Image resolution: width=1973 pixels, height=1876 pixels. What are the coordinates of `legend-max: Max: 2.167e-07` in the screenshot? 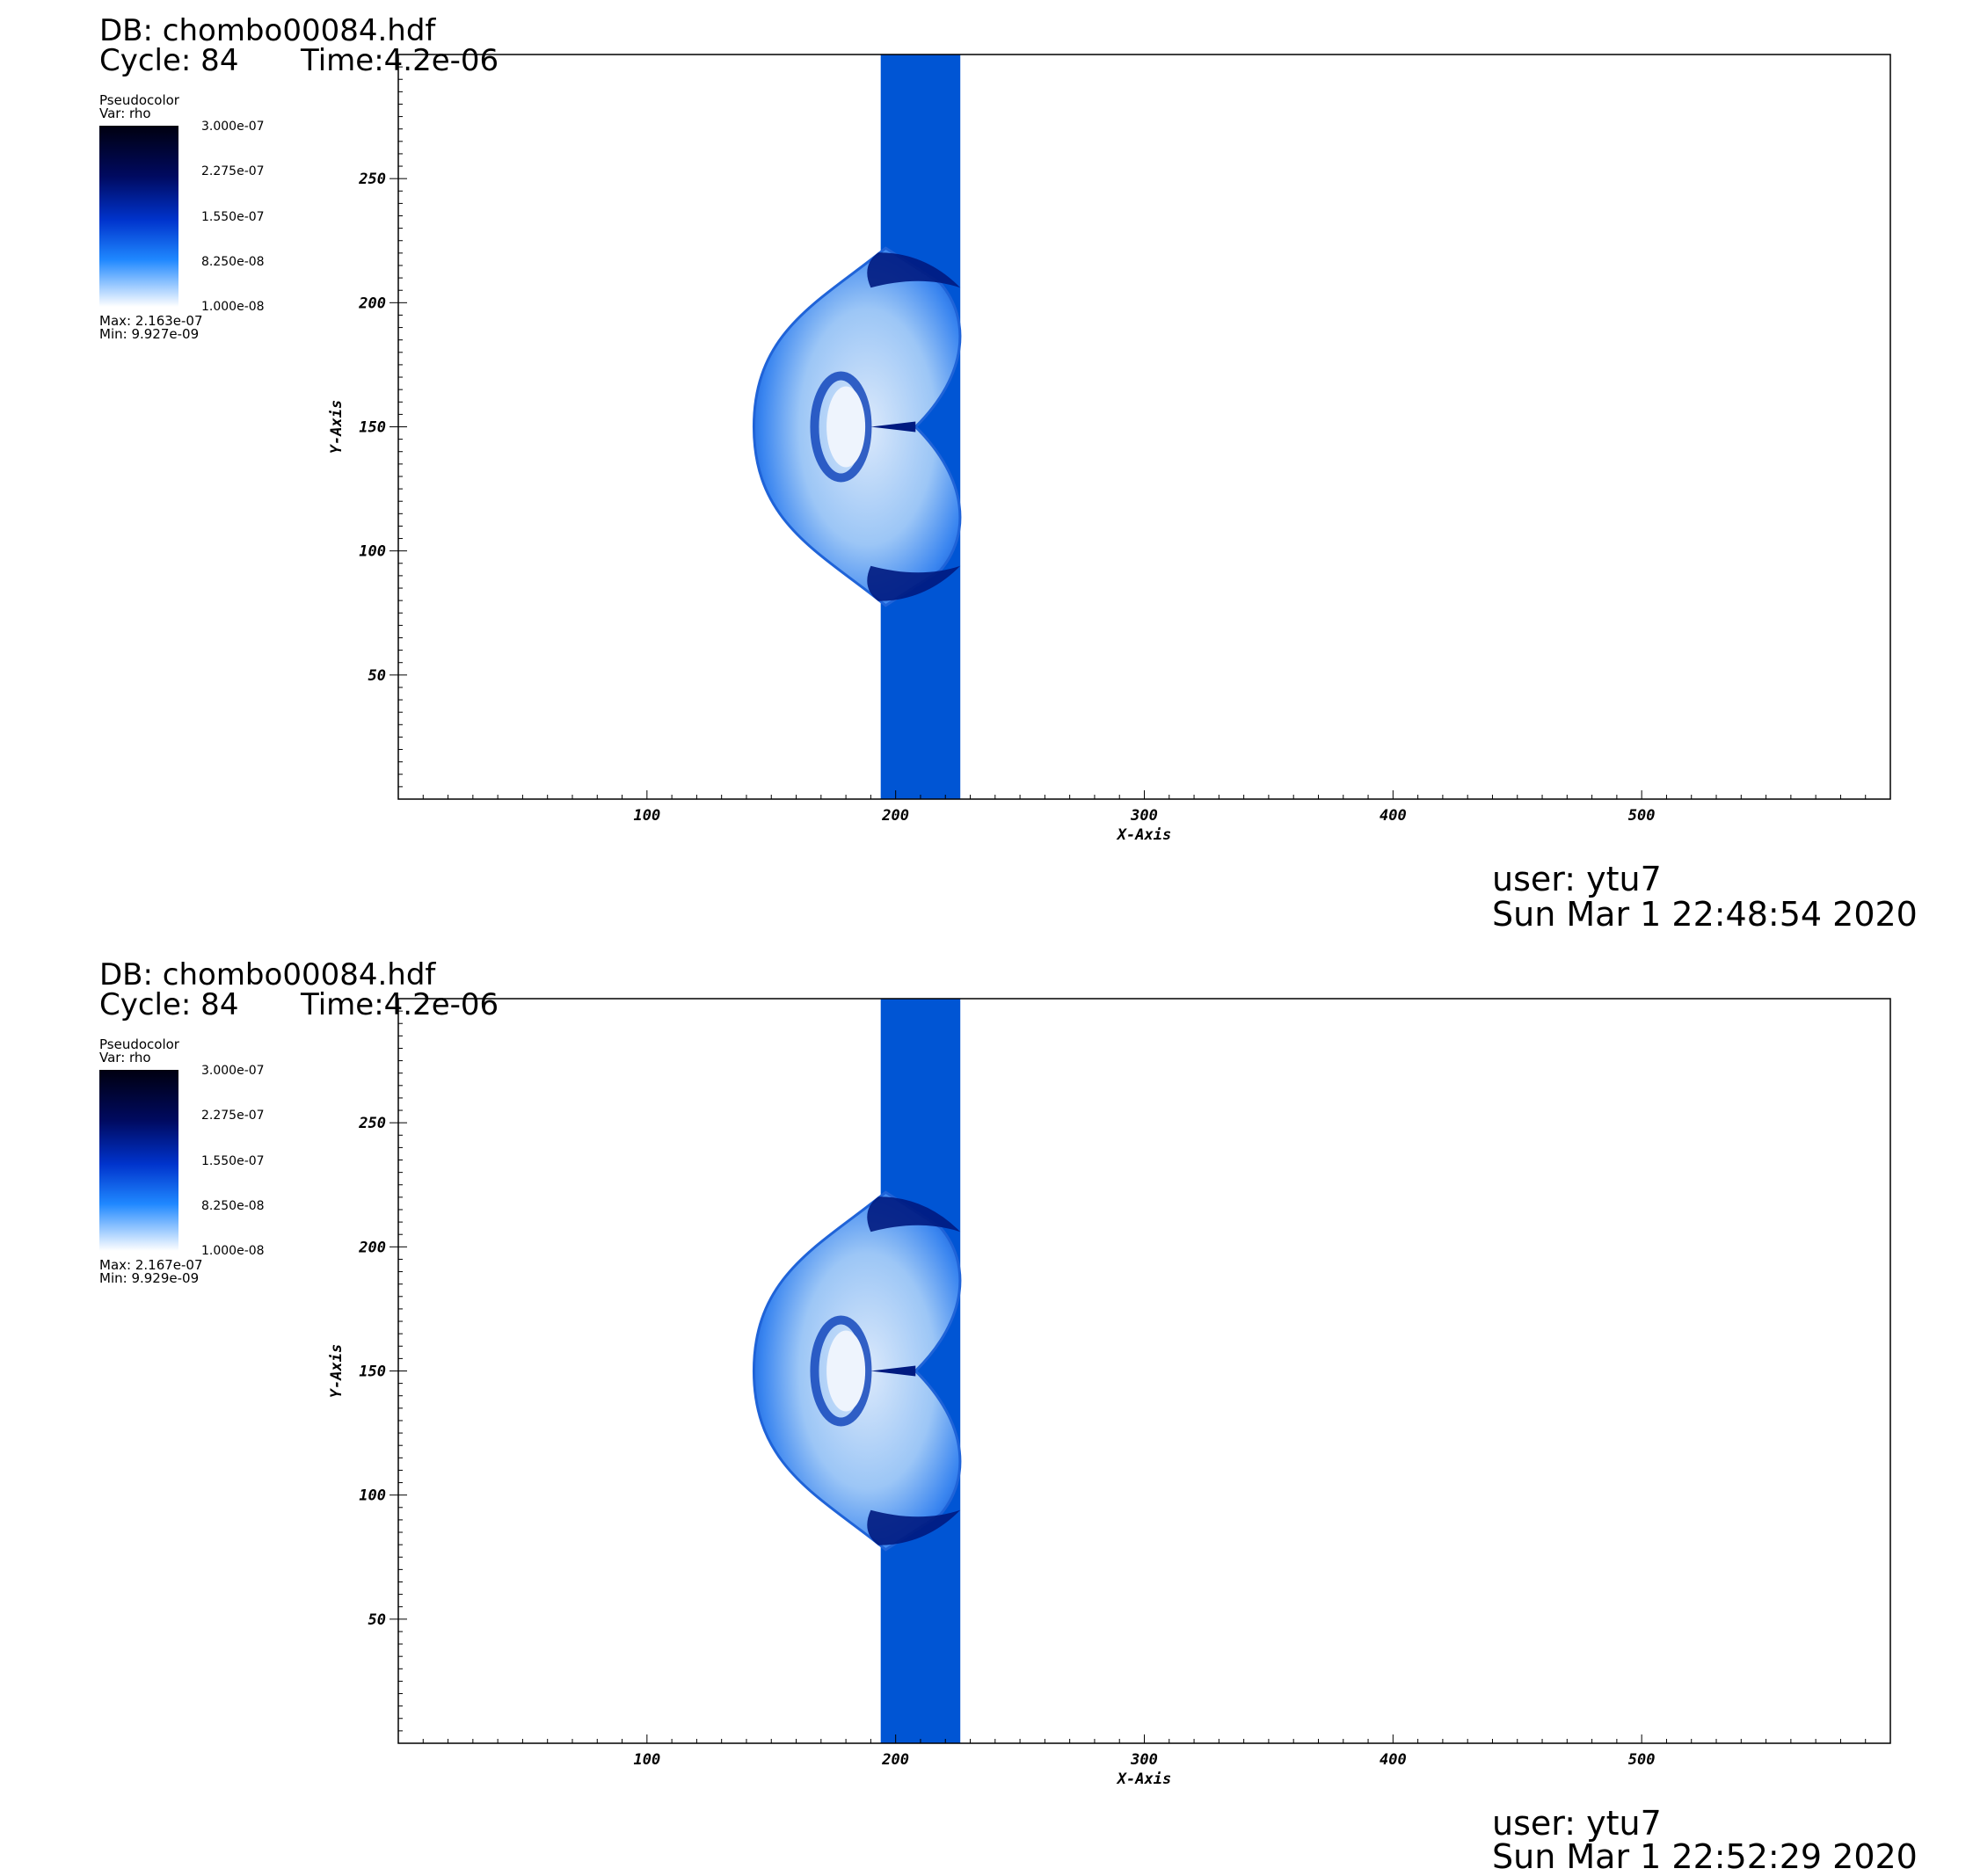 It's located at (151, 1265).